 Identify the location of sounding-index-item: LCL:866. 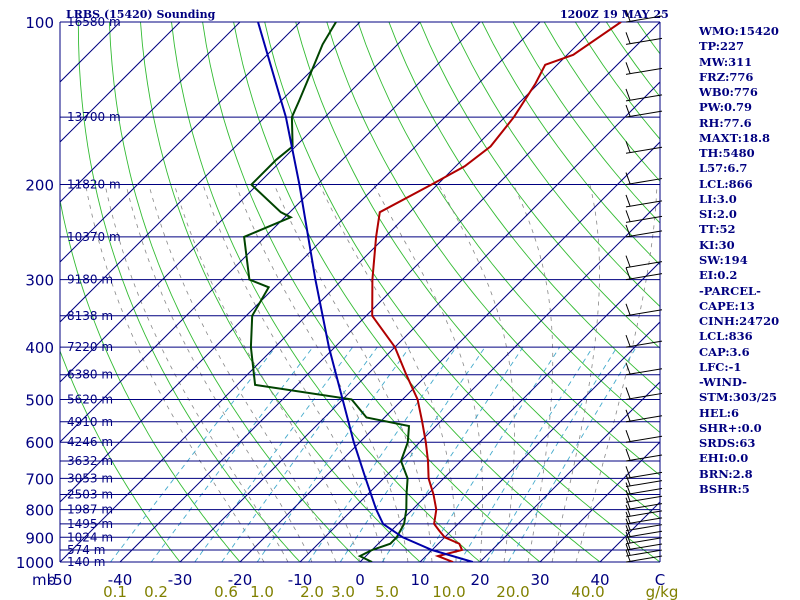
(726, 183).